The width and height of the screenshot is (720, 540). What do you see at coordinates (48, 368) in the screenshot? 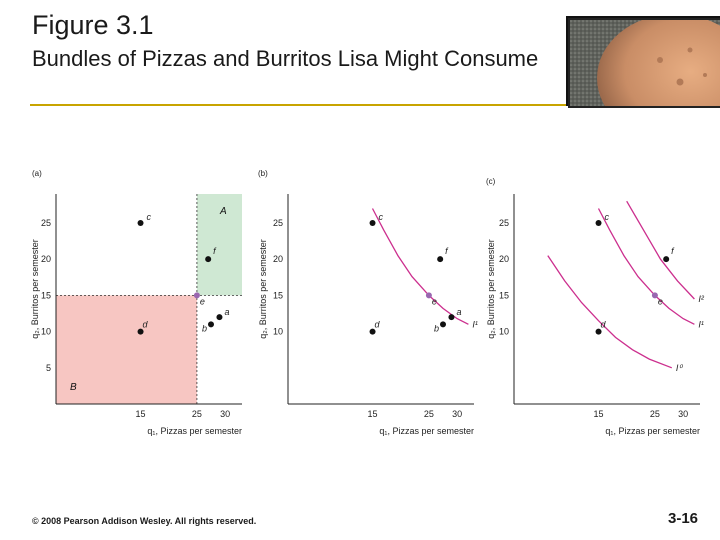
I see `y-tick-label: 5` at bounding box center [48, 368].